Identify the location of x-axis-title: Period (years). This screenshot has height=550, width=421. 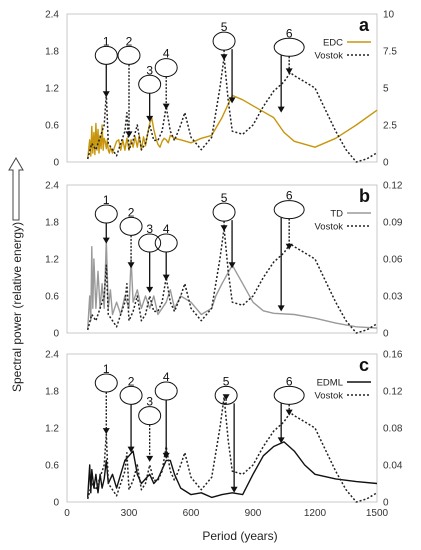
(239, 536).